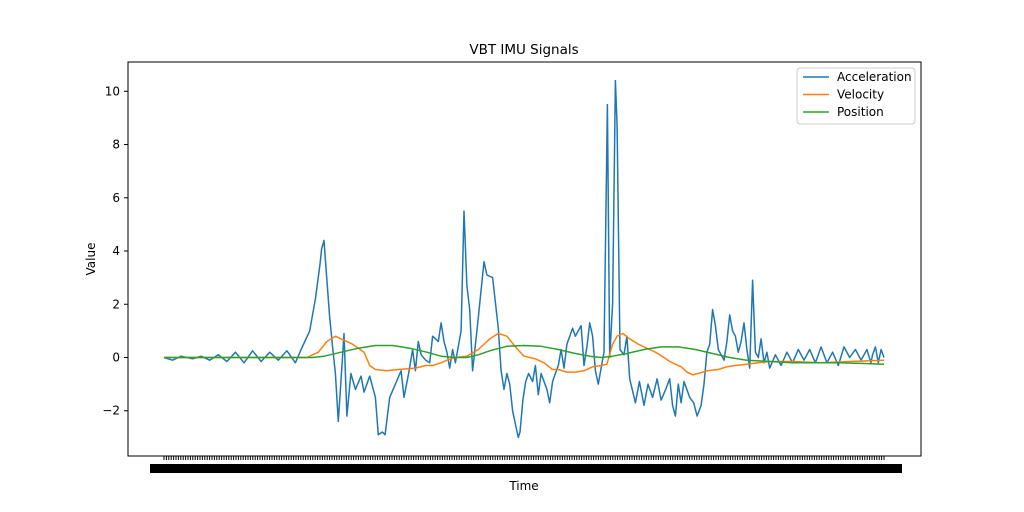 The width and height of the screenshot is (1024, 512). I want to click on y-tick-label: −2, so click(111, 411).